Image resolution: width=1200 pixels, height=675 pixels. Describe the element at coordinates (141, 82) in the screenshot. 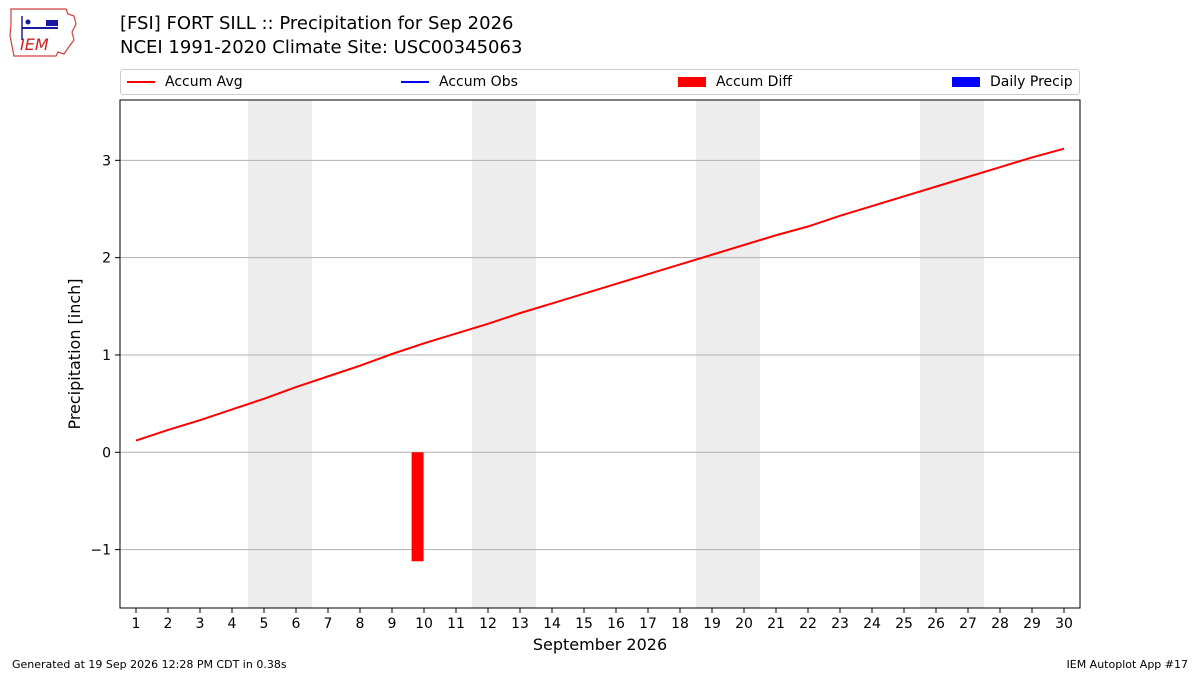

I see `legend-swatch-accum-avg` at that location.